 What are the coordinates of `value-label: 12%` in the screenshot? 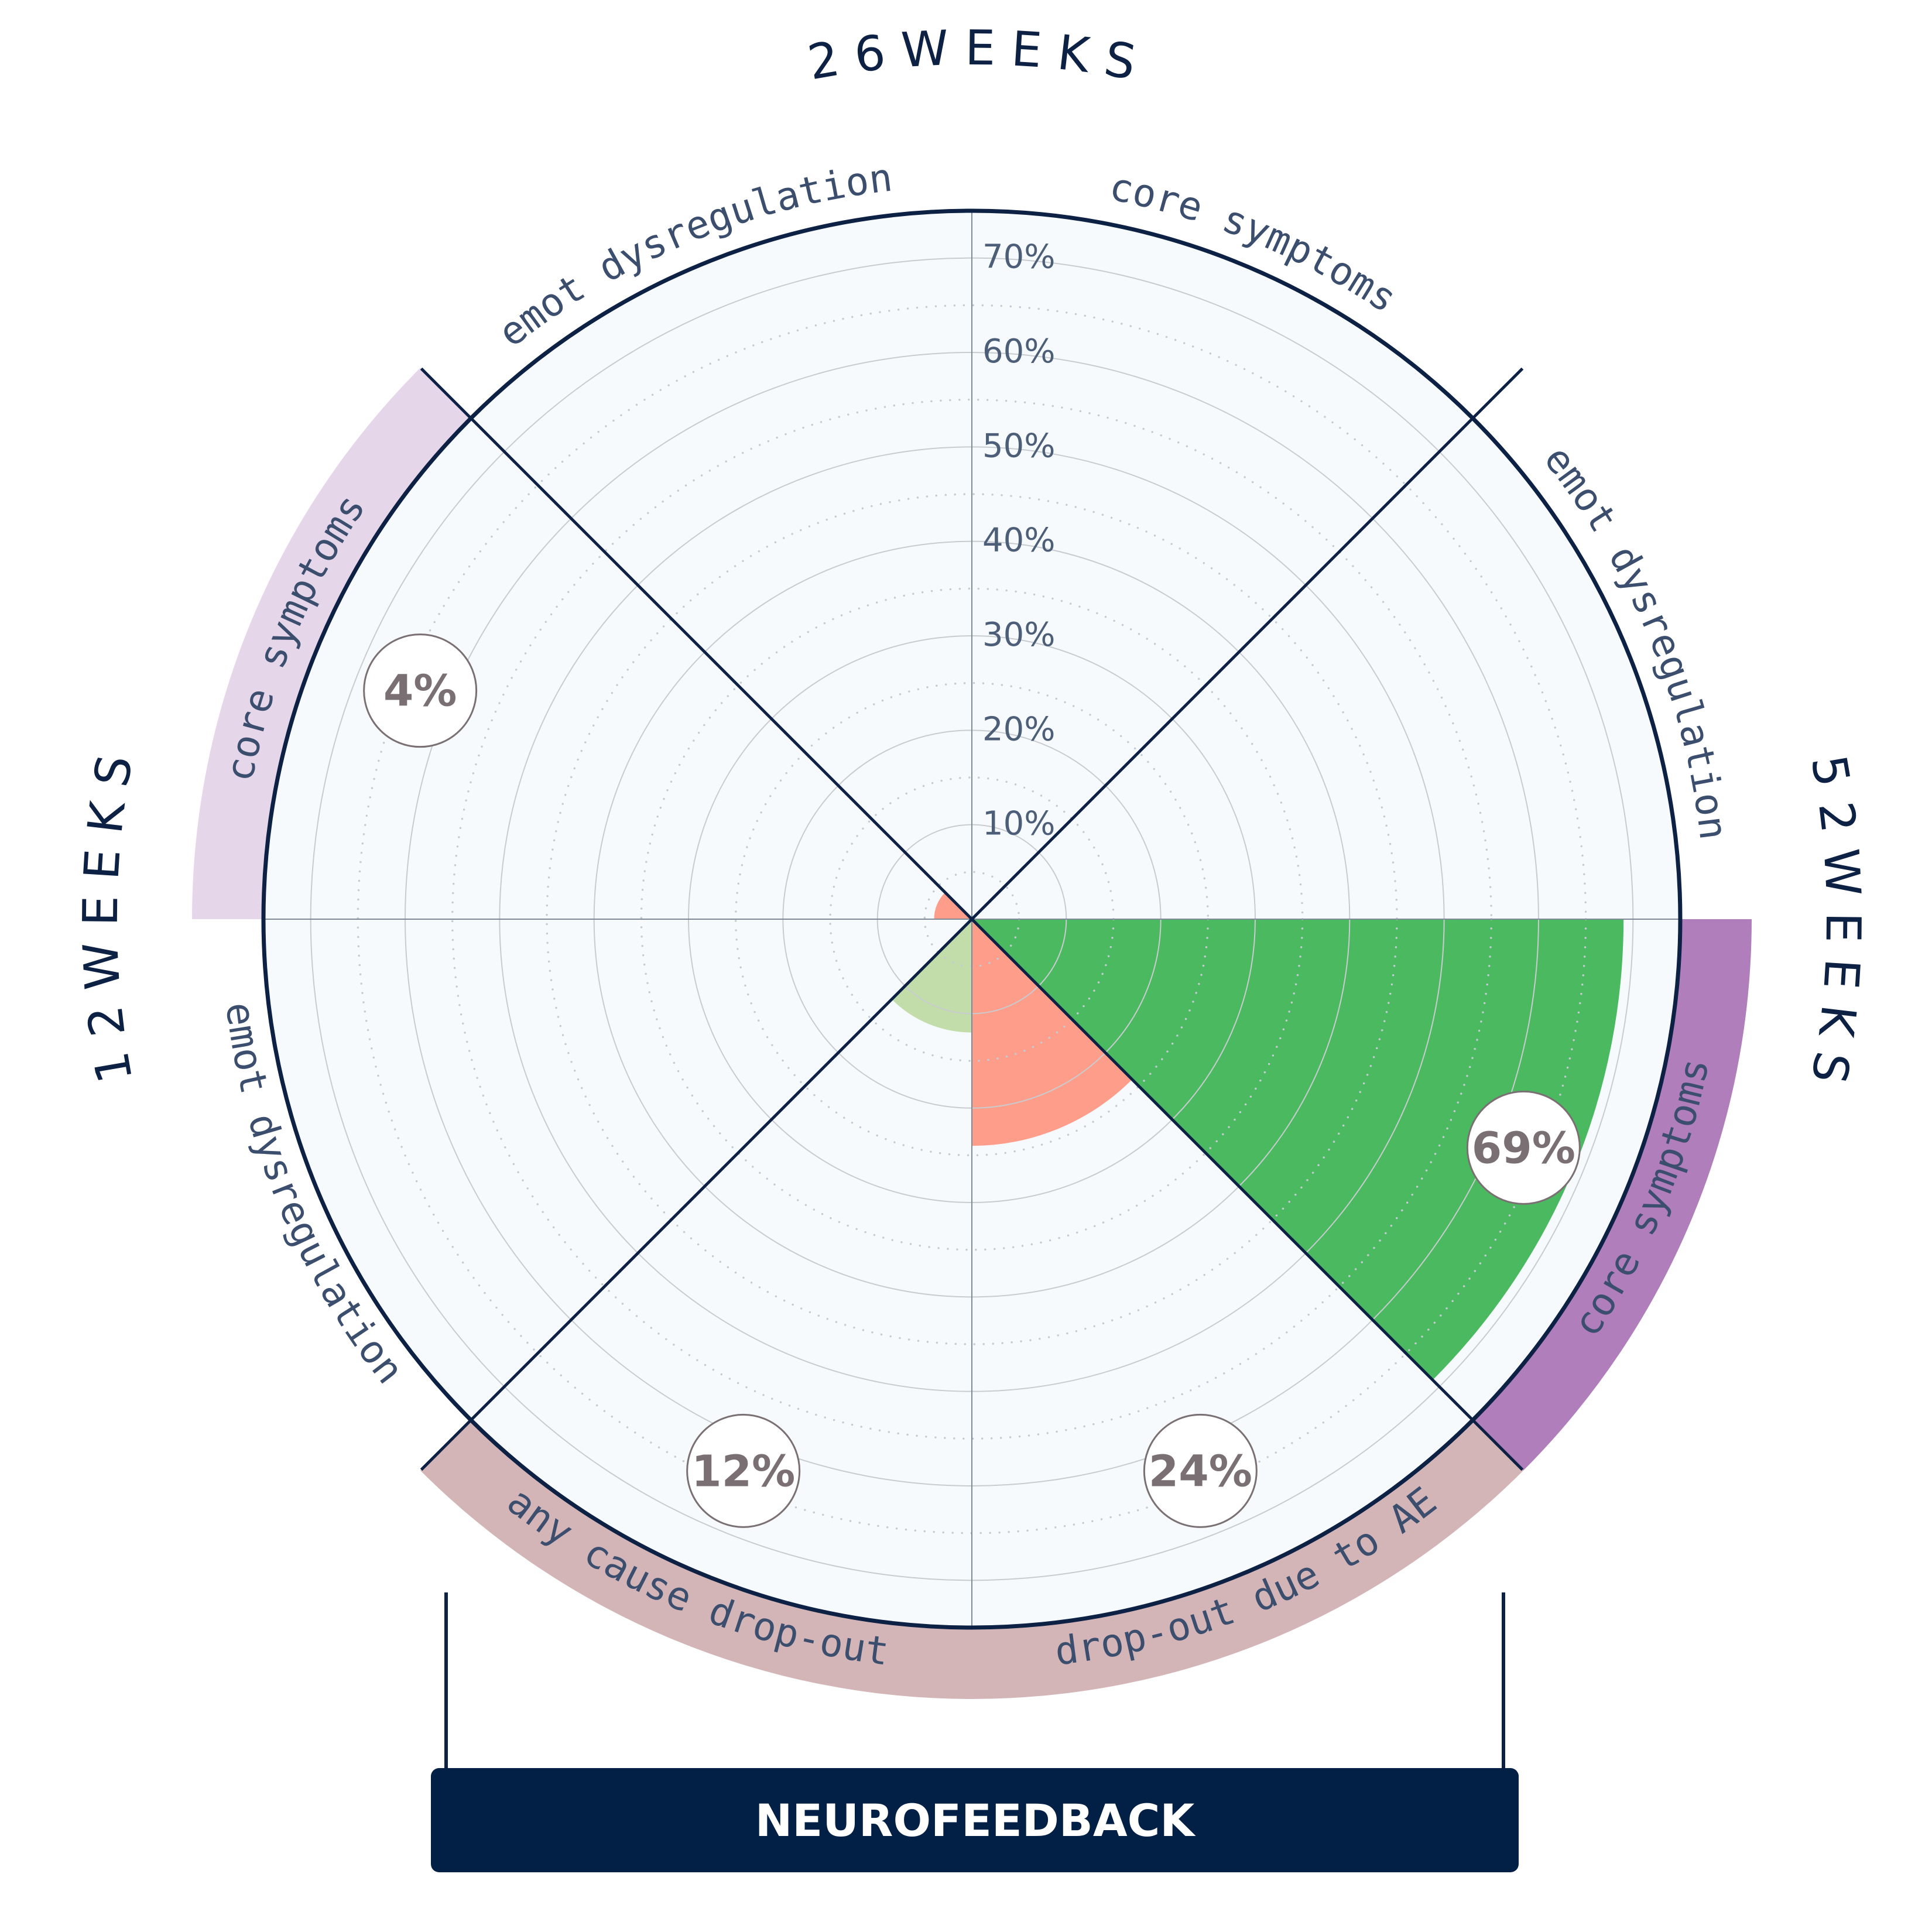 It's located at (743, 1471).